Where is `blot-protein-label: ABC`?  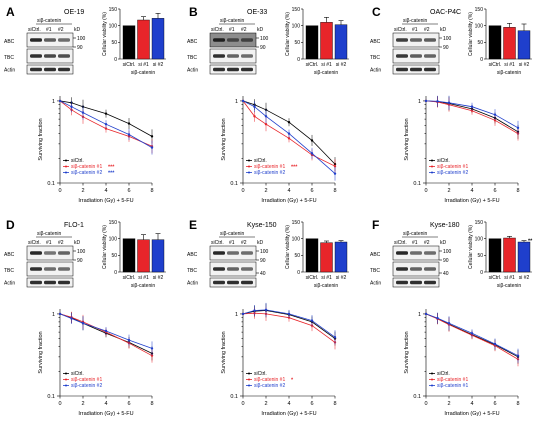 blot-protein-label: ABC is located at coordinates (375, 255).